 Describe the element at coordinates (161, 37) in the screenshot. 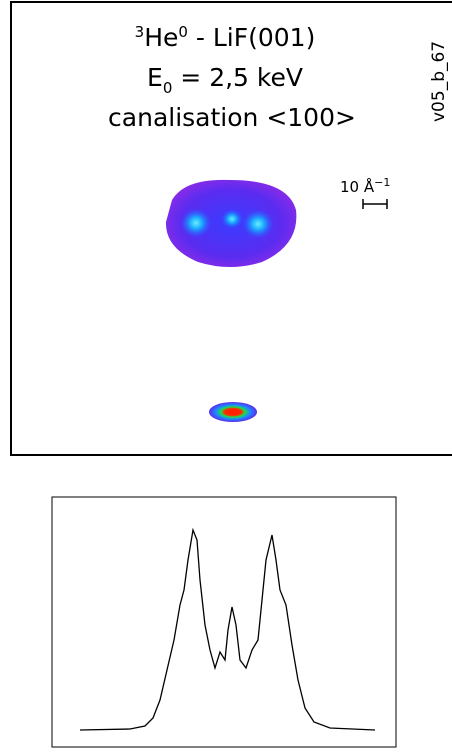

I see `text-part: He` at that location.